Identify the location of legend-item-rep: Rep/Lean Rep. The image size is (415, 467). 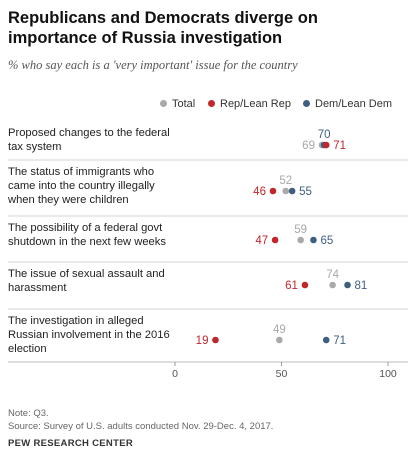
(249, 104).